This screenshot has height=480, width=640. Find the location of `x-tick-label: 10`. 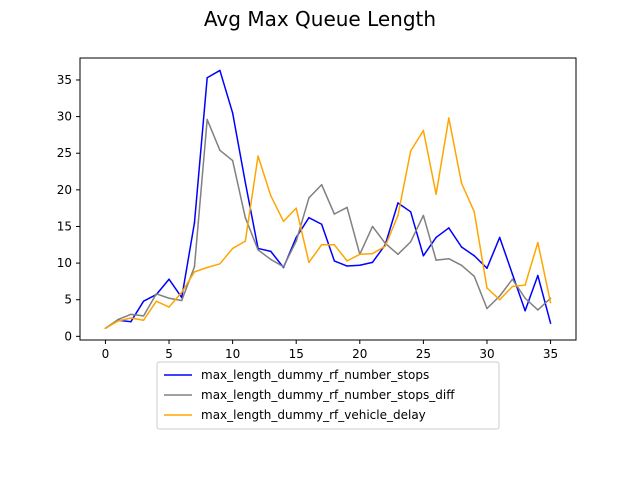

x-tick-label: 10 is located at coordinates (232, 354).